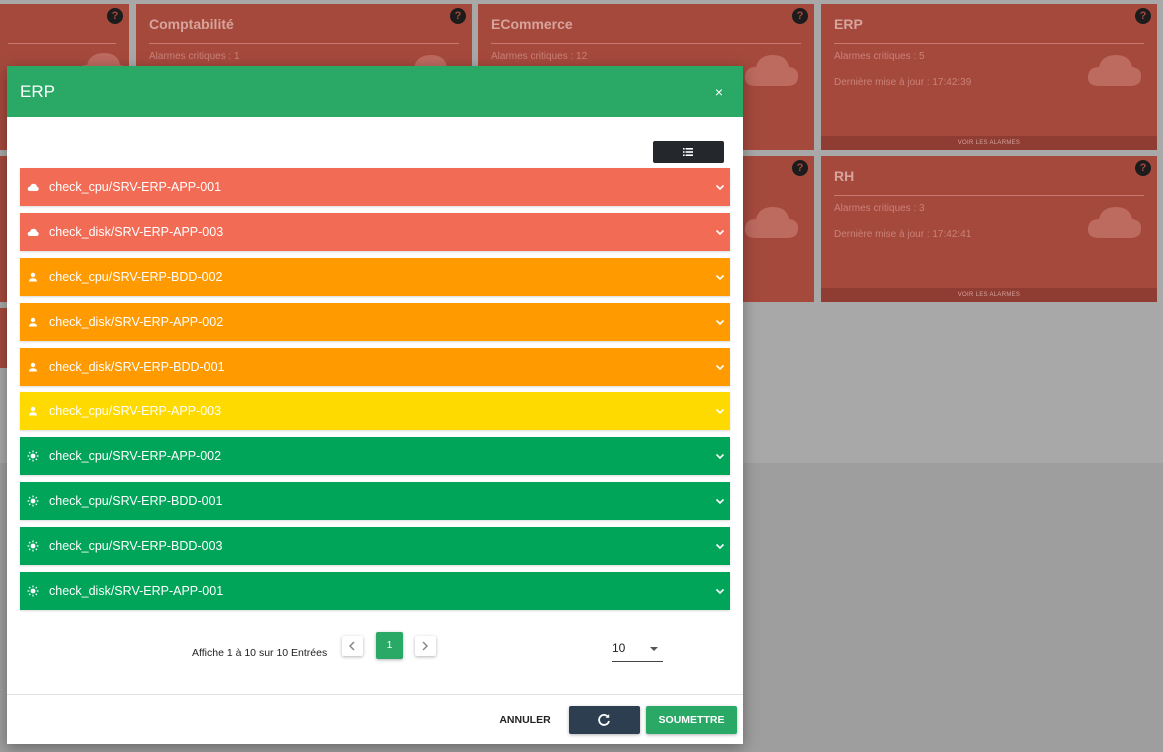  I want to click on close-icon: ×, so click(718, 92).